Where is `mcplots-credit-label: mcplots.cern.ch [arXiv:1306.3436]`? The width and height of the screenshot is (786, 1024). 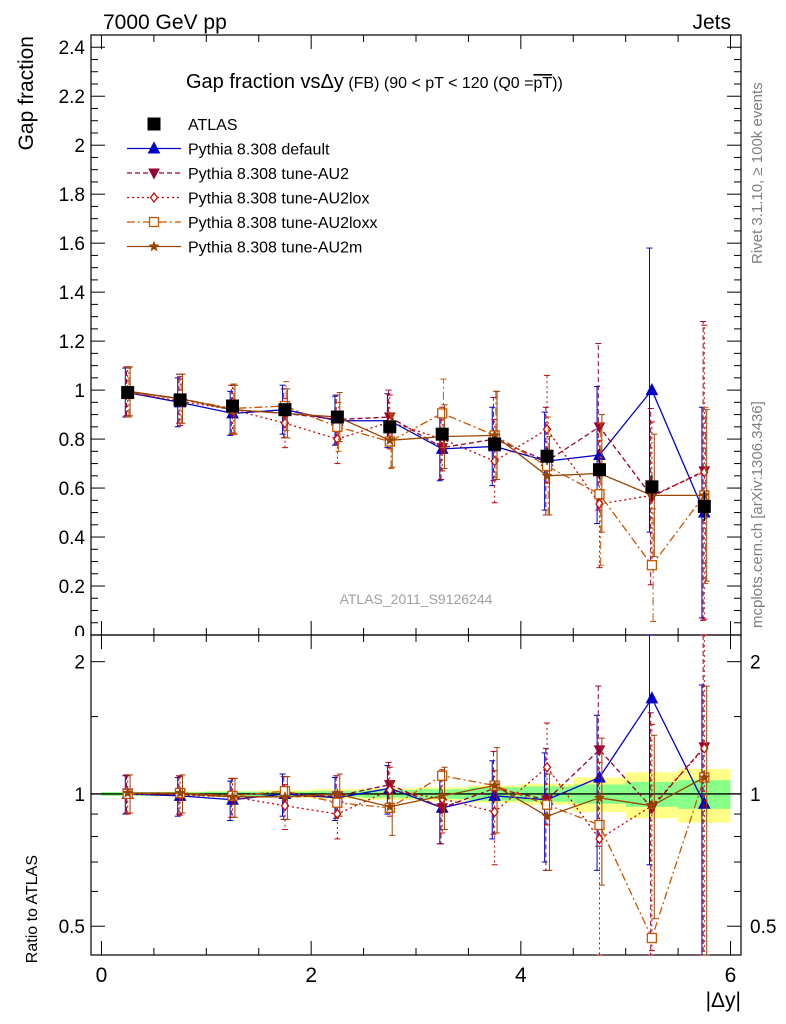 mcplots-credit-label: mcplots.cern.ch [arXiv:1306.3436] is located at coordinates (757, 514).